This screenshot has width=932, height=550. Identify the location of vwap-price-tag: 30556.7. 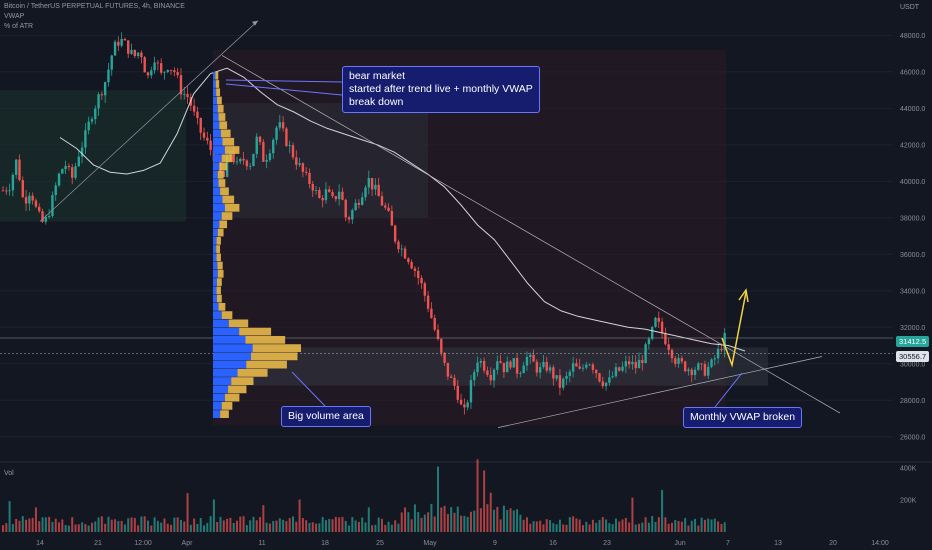
(913, 356).